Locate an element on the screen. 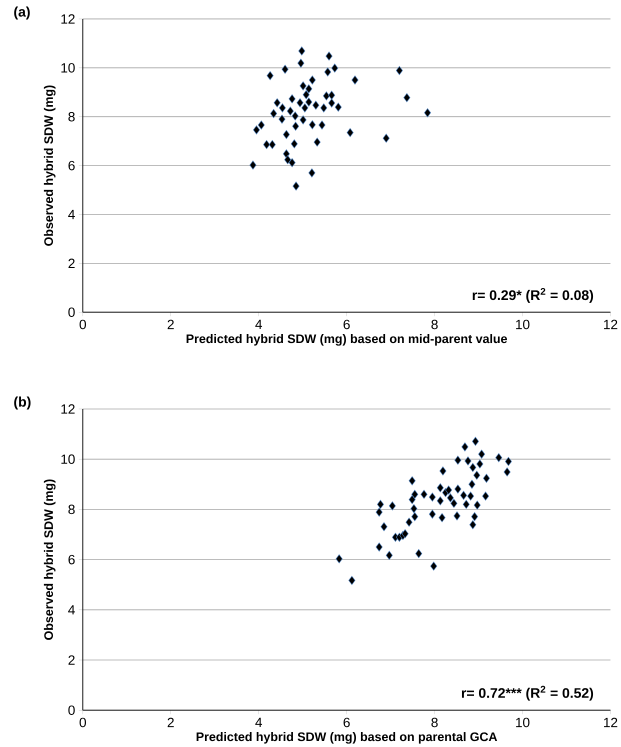  x-axis-title: Predicted hybrid SDW (mg) based on mid-parent value is located at coordinates (346, 340).